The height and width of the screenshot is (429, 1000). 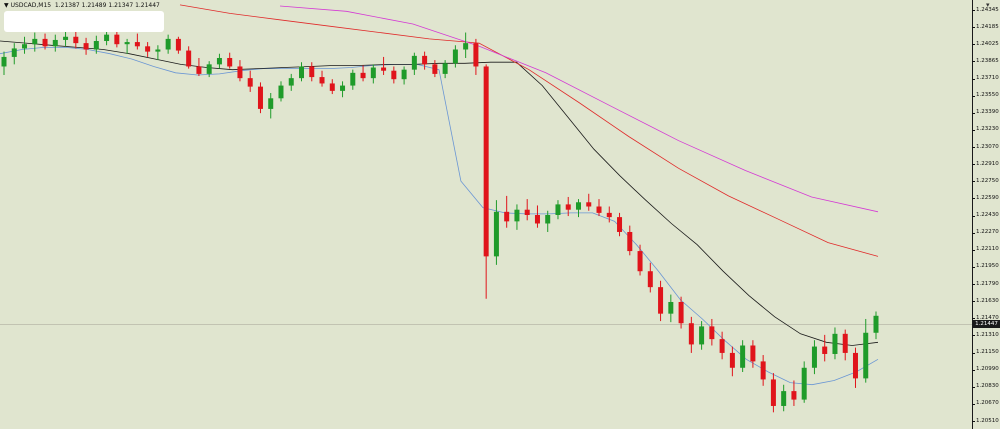 I want to click on price-tick-label: 1.21630, so click(x=987, y=300).